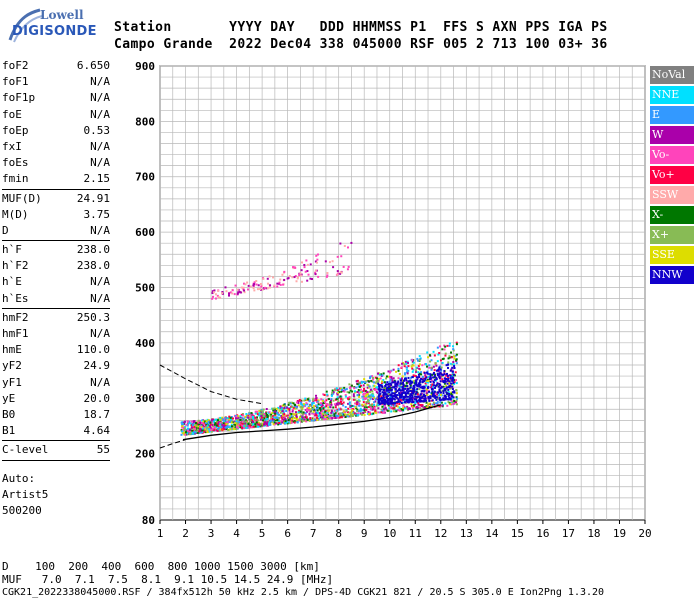  I want to click on param-value: N/A, so click(100, 82).